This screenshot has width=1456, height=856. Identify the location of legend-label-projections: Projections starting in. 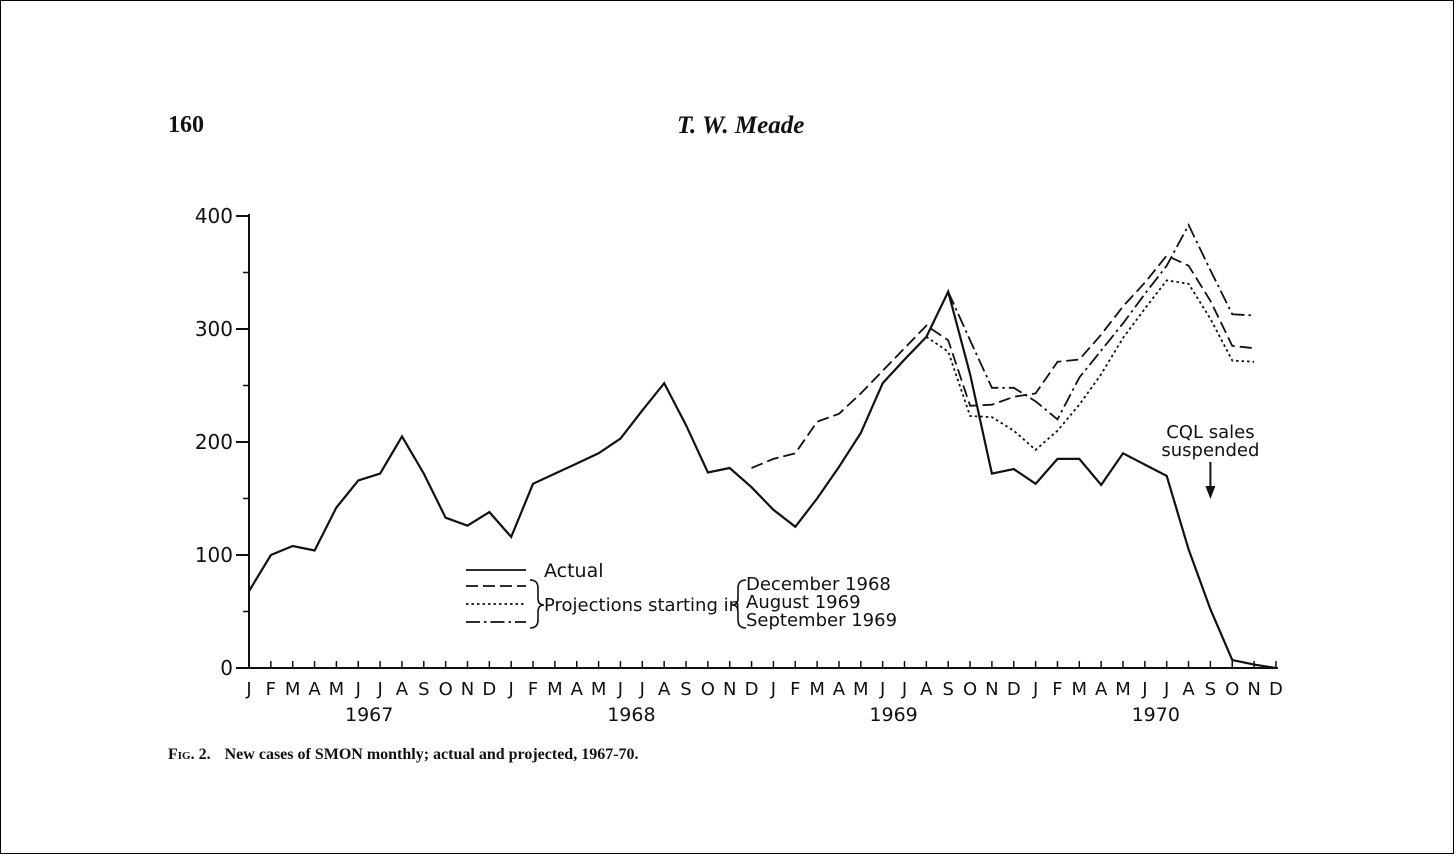
(642, 605).